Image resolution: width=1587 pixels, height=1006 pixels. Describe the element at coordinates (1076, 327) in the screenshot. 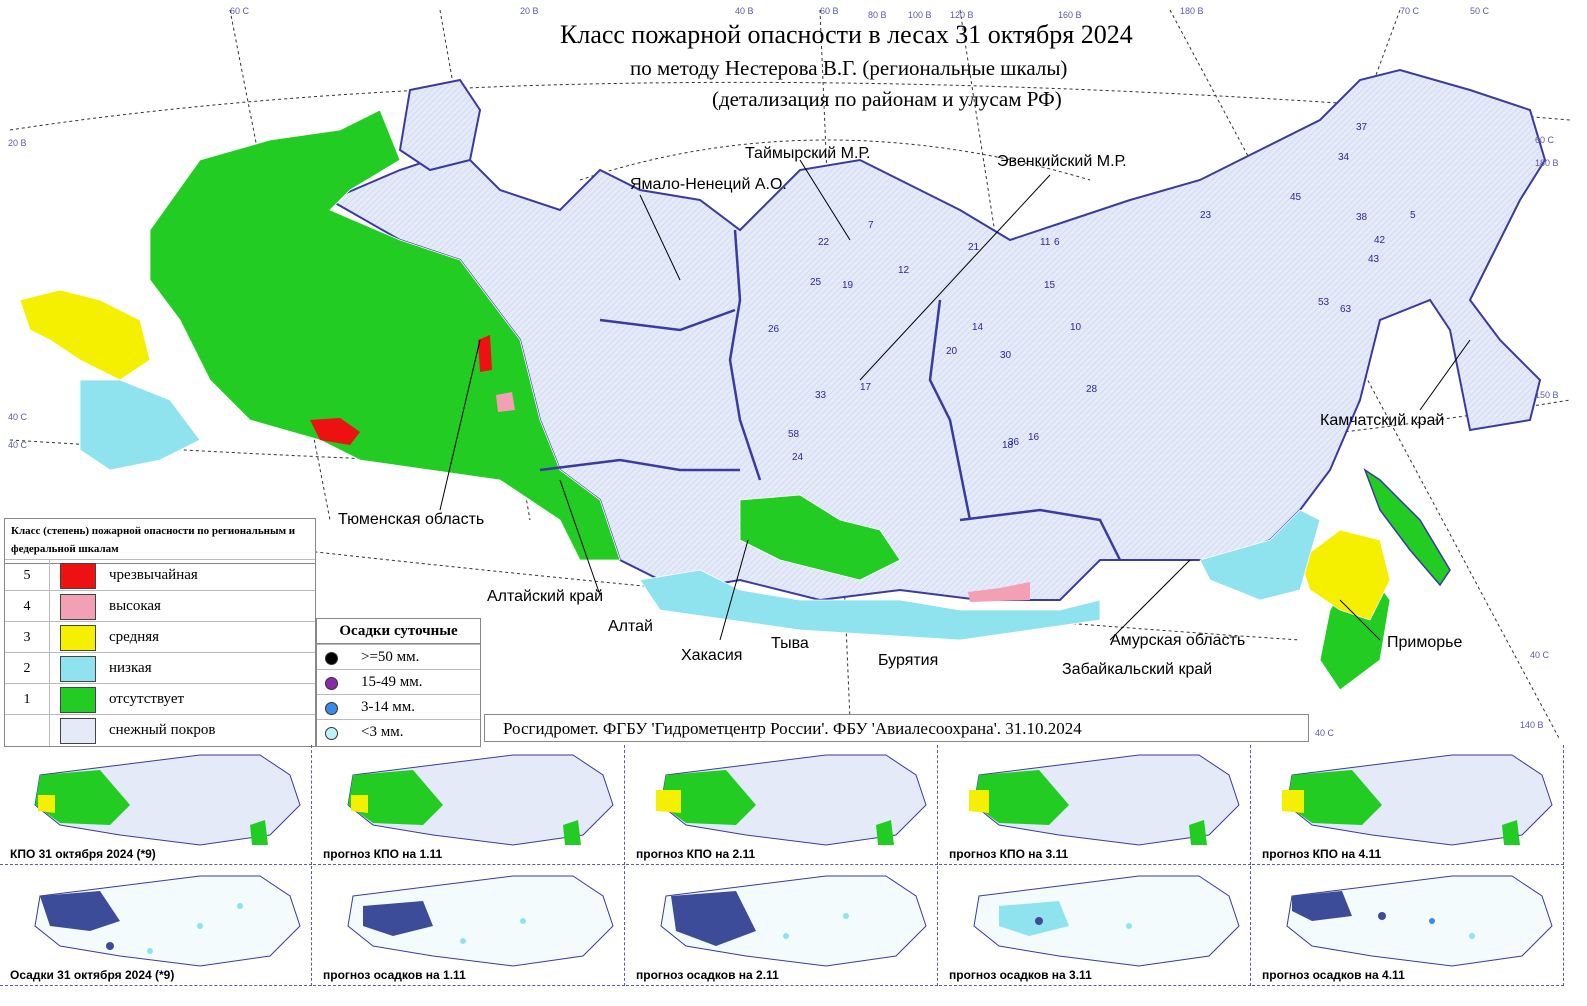

I see `district-number: 10` at that location.